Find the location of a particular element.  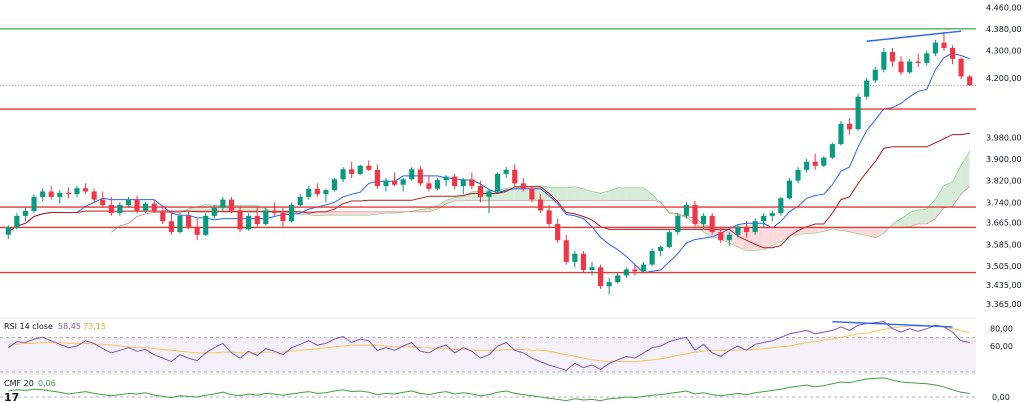

rsi-ma-line is located at coordinates (489, 344).